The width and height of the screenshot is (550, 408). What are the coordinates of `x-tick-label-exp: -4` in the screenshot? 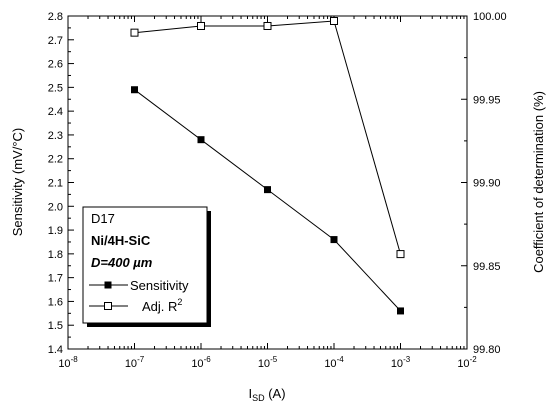 It's located at (341, 359).